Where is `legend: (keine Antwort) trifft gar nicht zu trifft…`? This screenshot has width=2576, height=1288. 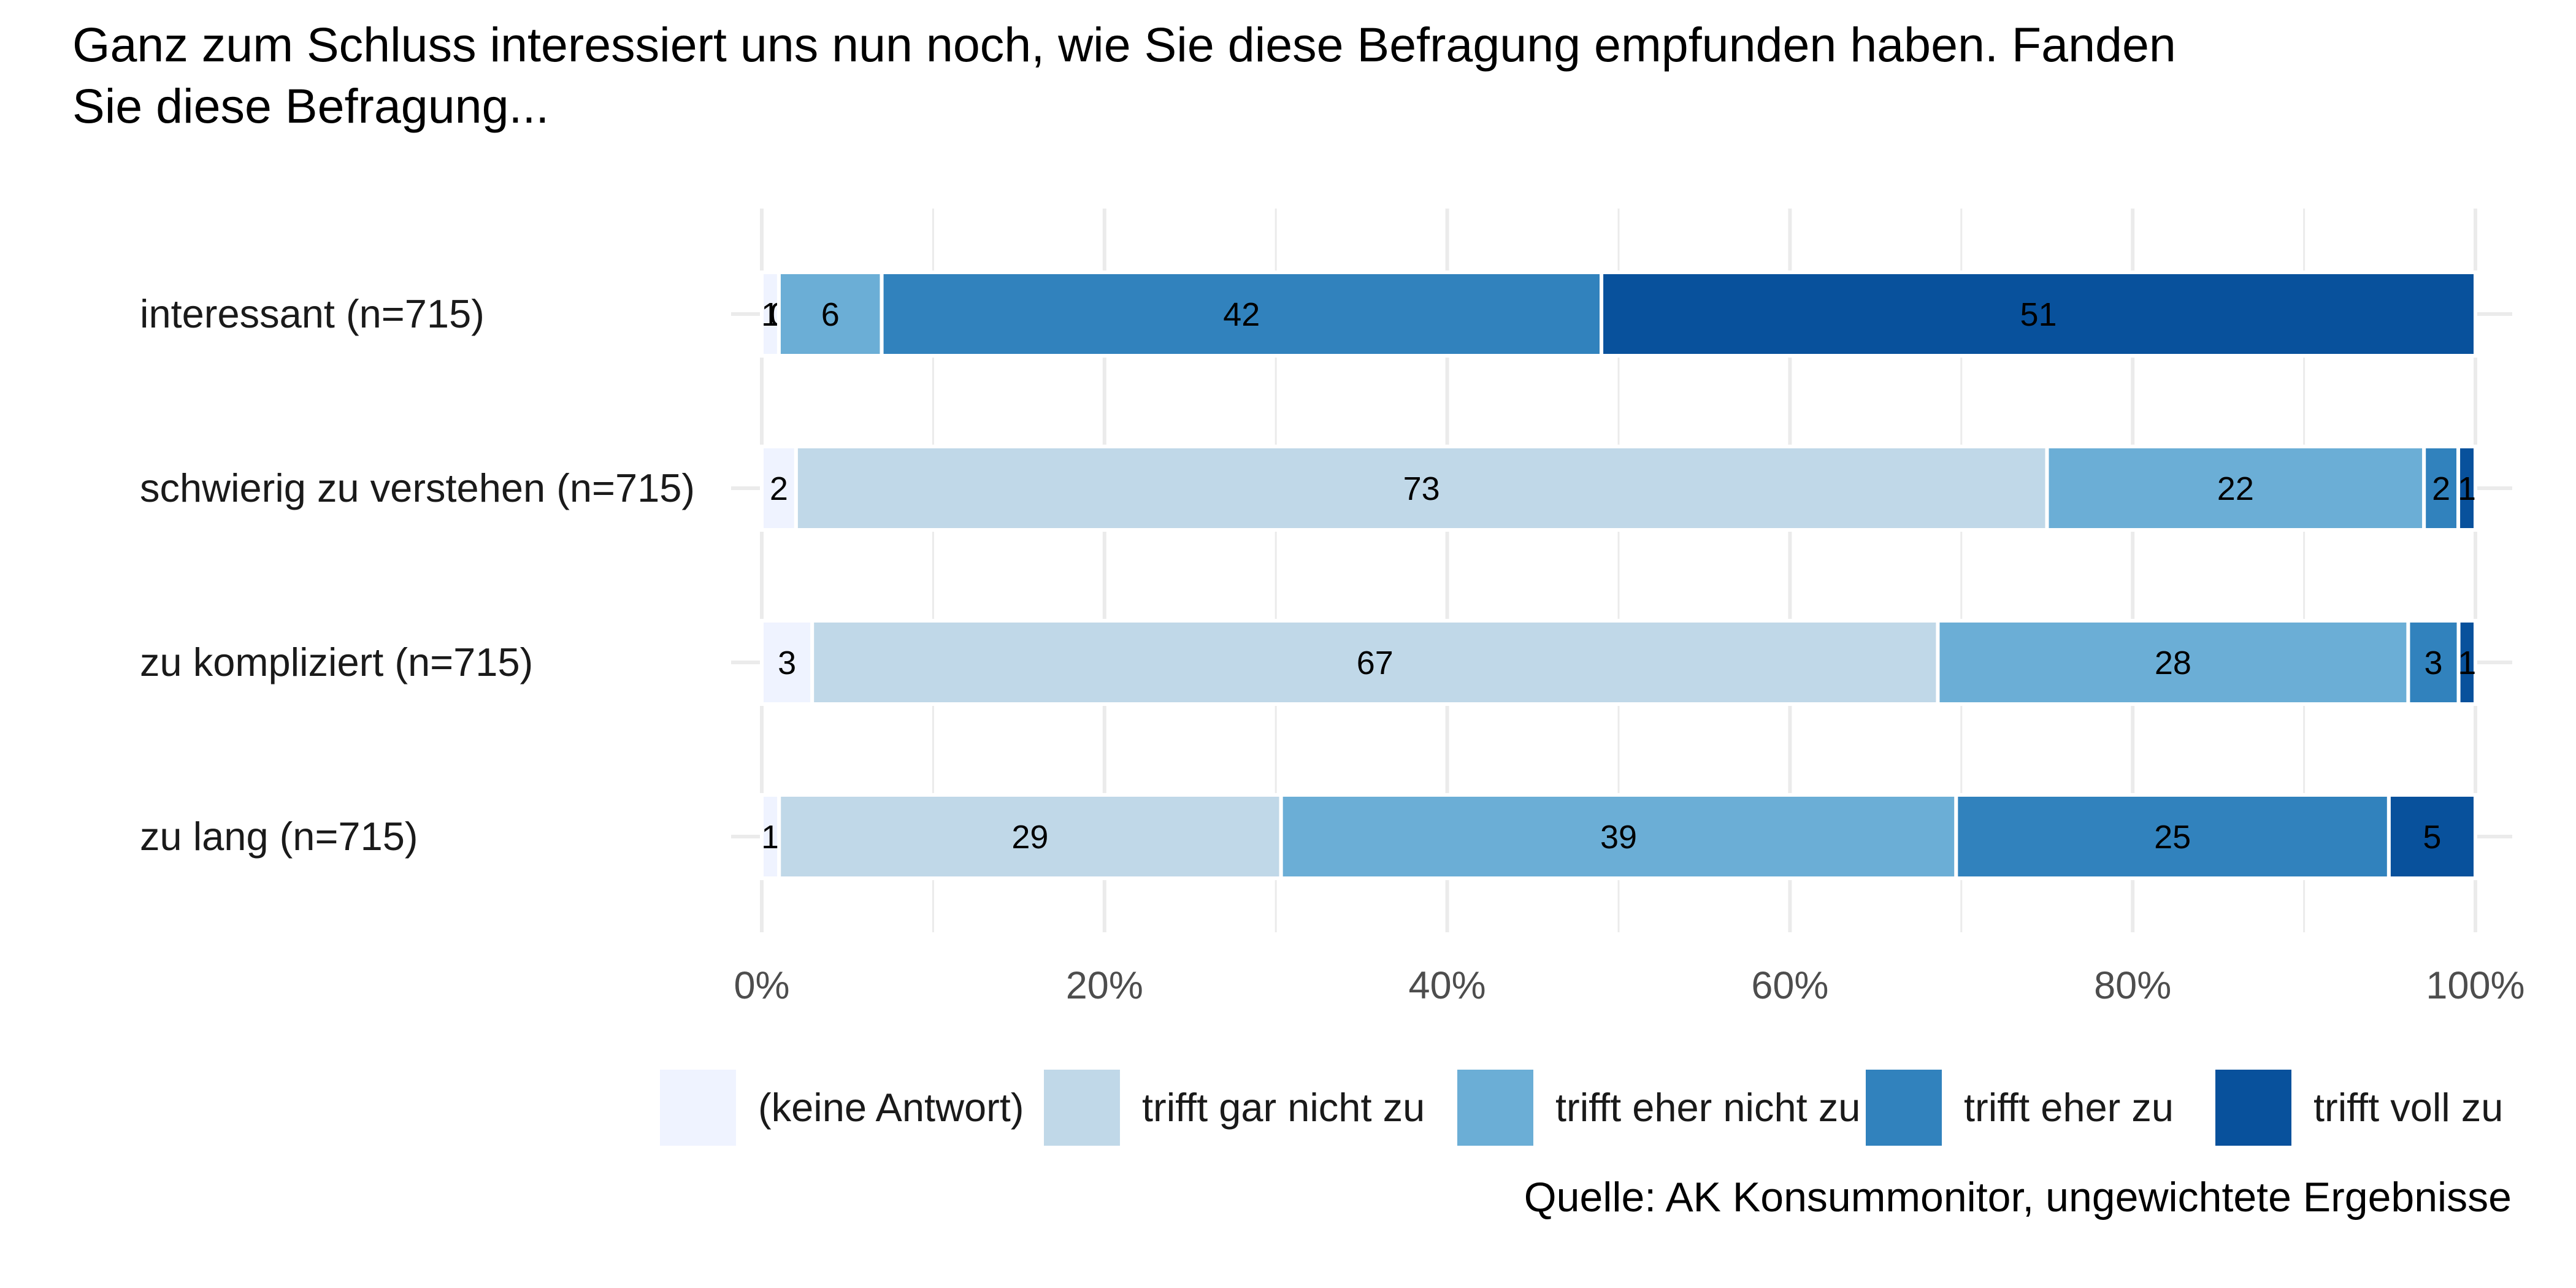
legend: (keine Antwort) trifft gar nicht zu trifft… is located at coordinates (1581, 1108).